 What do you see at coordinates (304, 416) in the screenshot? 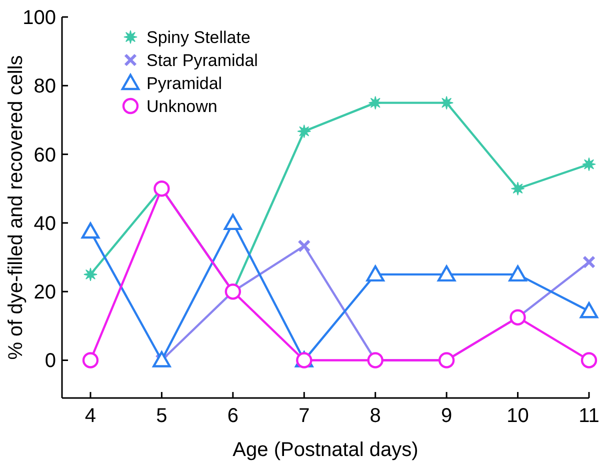
I see `x-tick-label: 7` at bounding box center [304, 416].